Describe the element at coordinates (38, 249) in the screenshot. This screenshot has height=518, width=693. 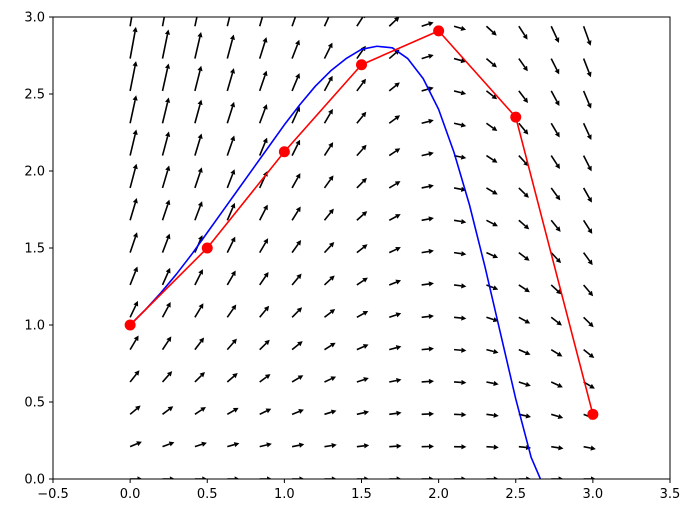
I see `y-axis-ticks: 0.0 0.5 1.0 1.5 2.0 2.5 3.0` at that location.